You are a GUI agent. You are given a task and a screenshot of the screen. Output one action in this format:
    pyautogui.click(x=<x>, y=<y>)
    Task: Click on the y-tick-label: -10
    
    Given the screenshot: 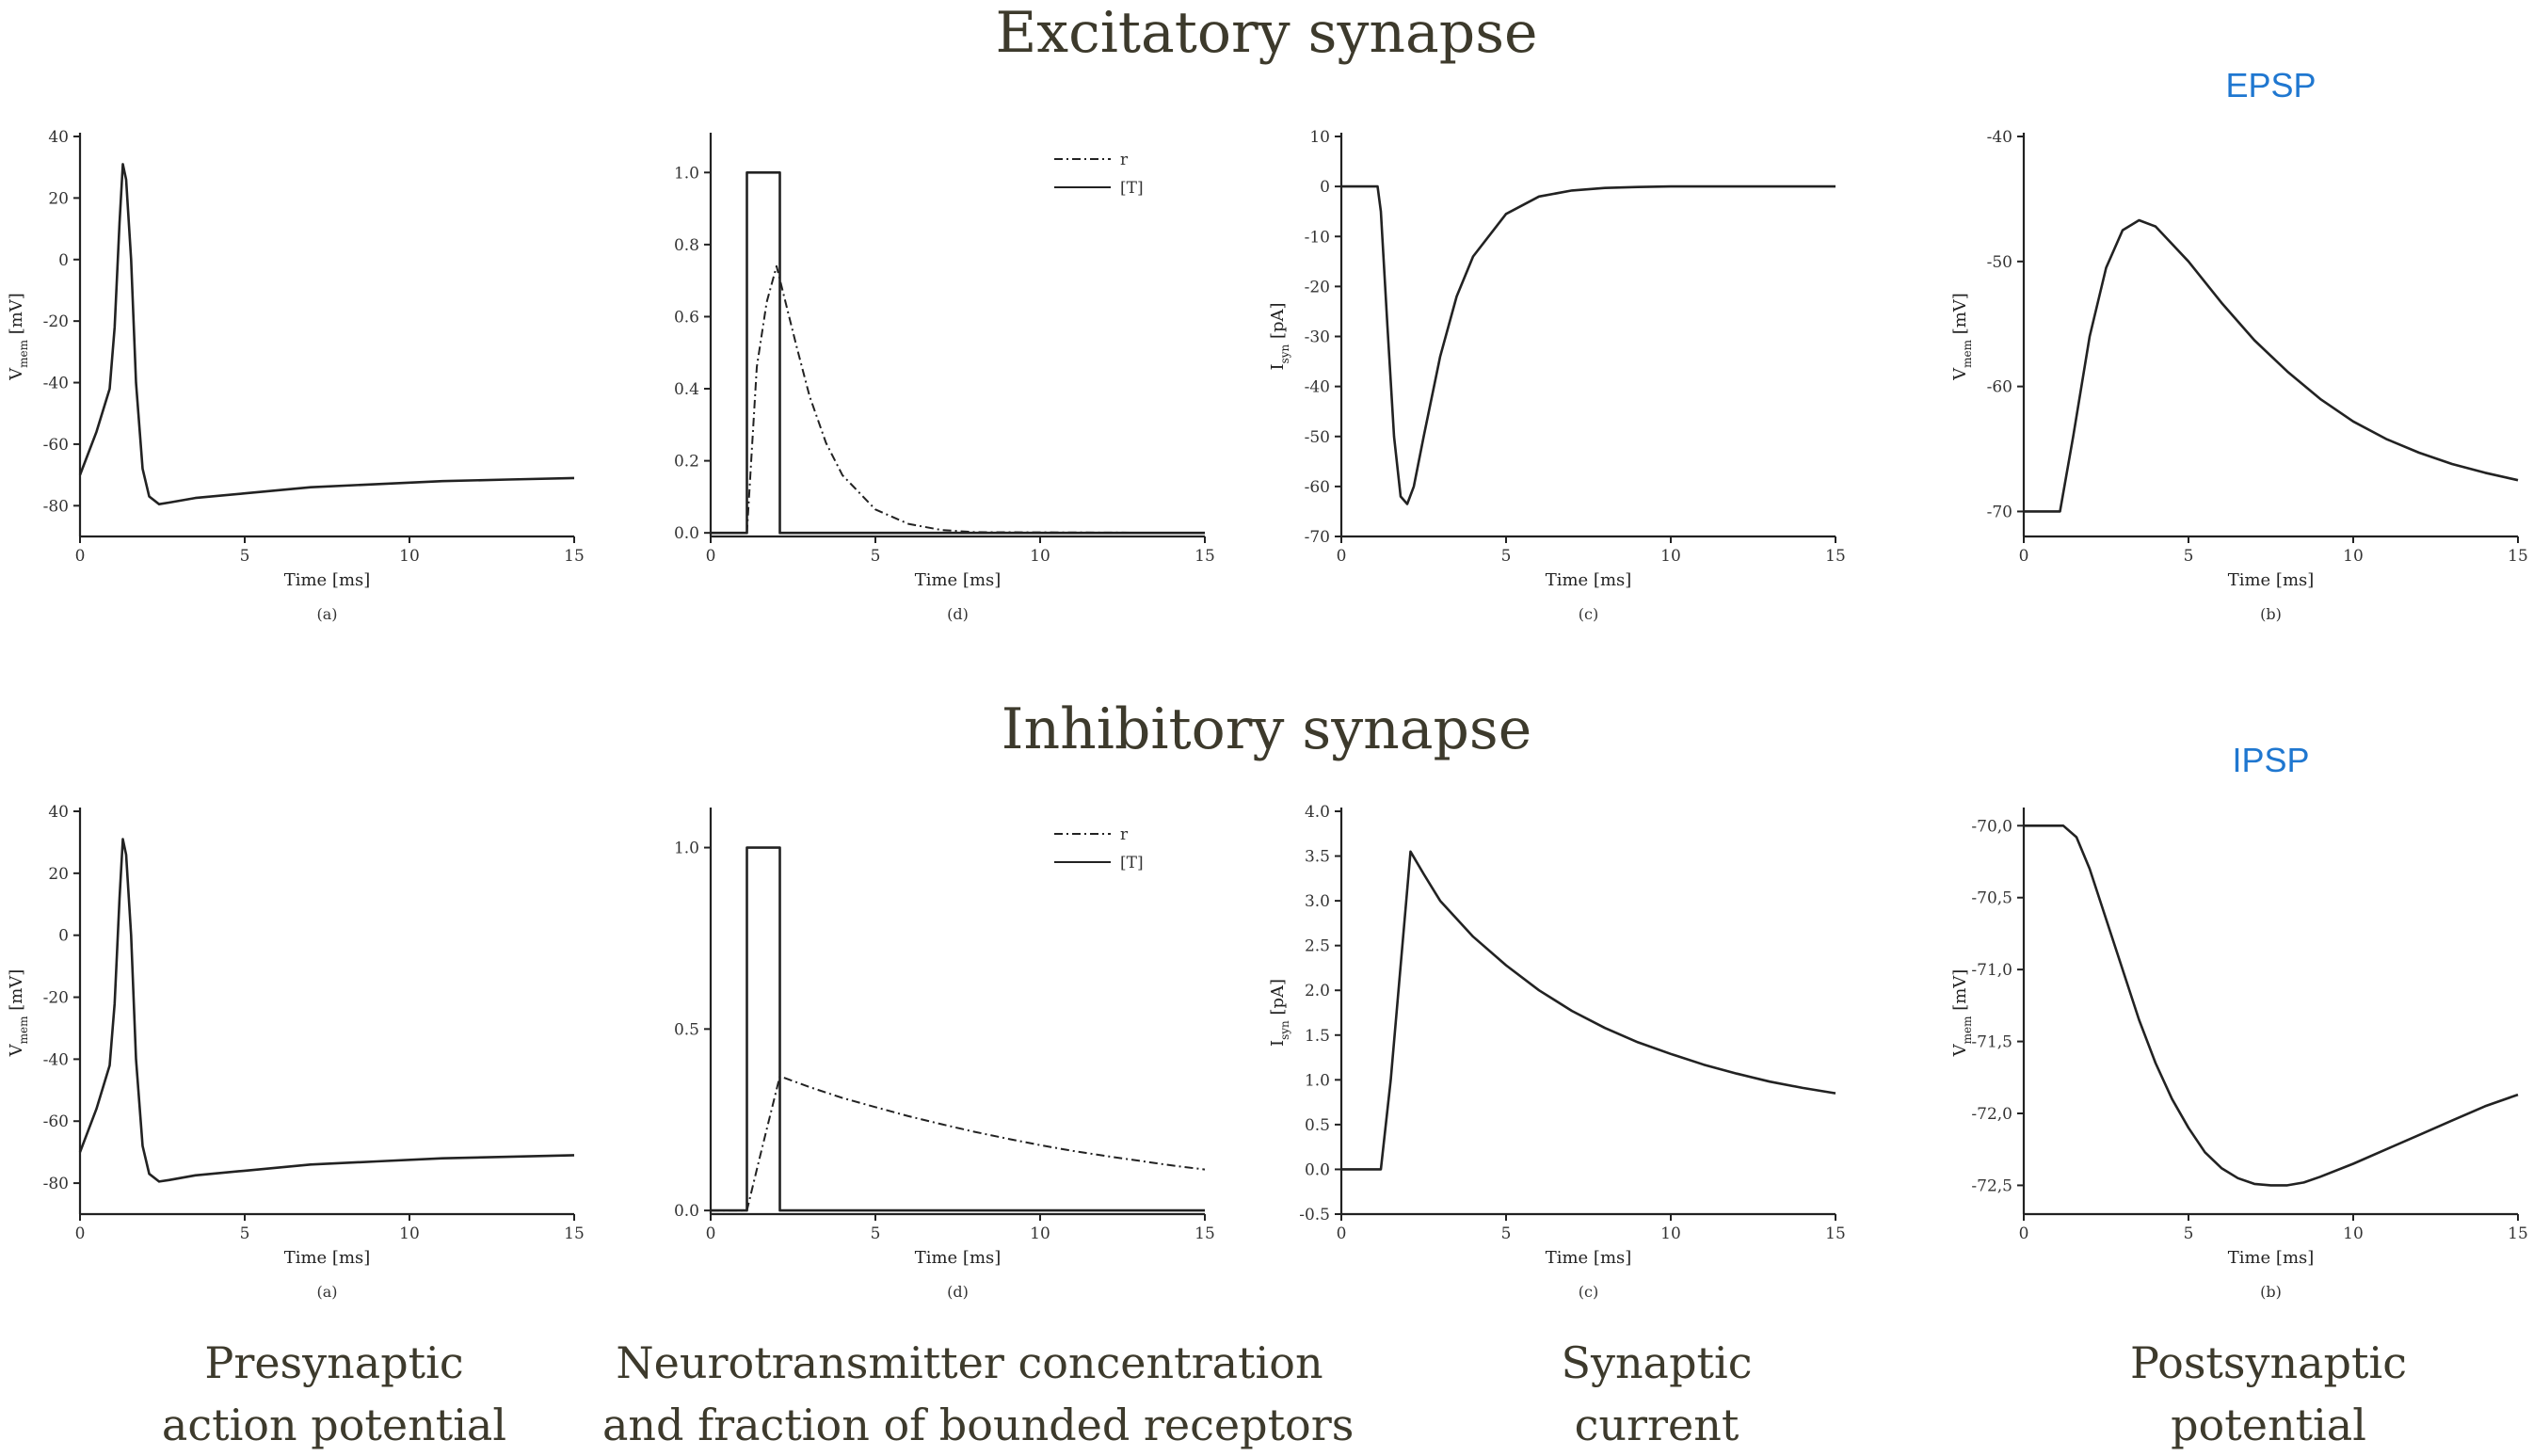 What is the action you would take?
    pyautogui.click(x=1317, y=237)
    